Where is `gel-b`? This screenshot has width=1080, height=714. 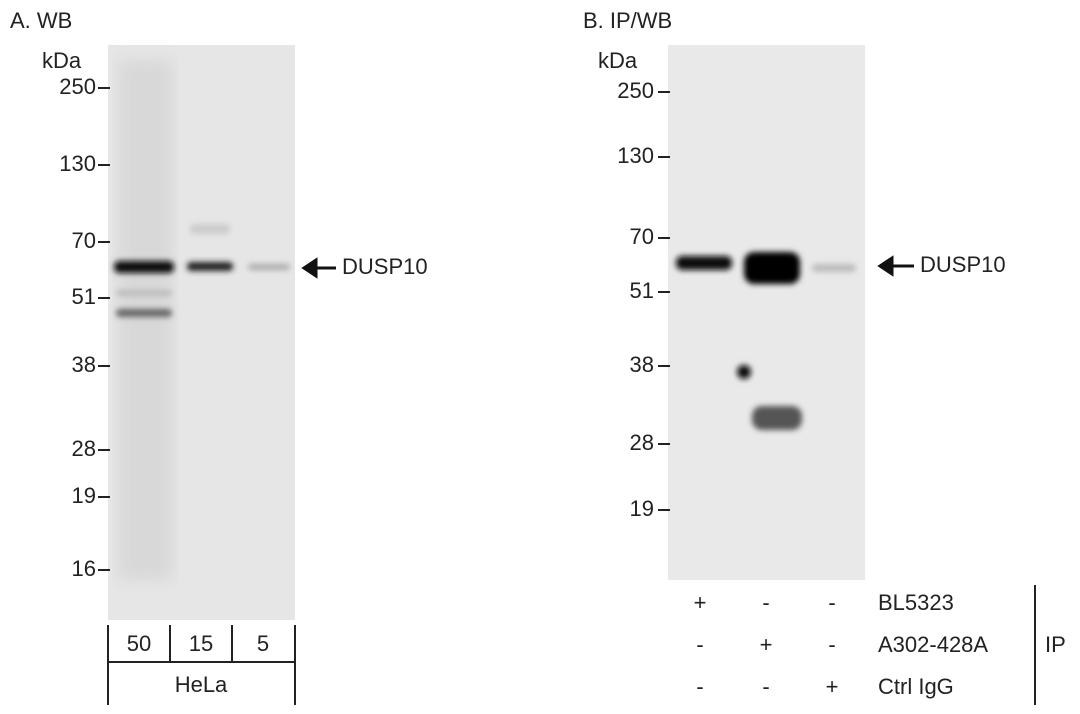 gel-b is located at coordinates (766, 312).